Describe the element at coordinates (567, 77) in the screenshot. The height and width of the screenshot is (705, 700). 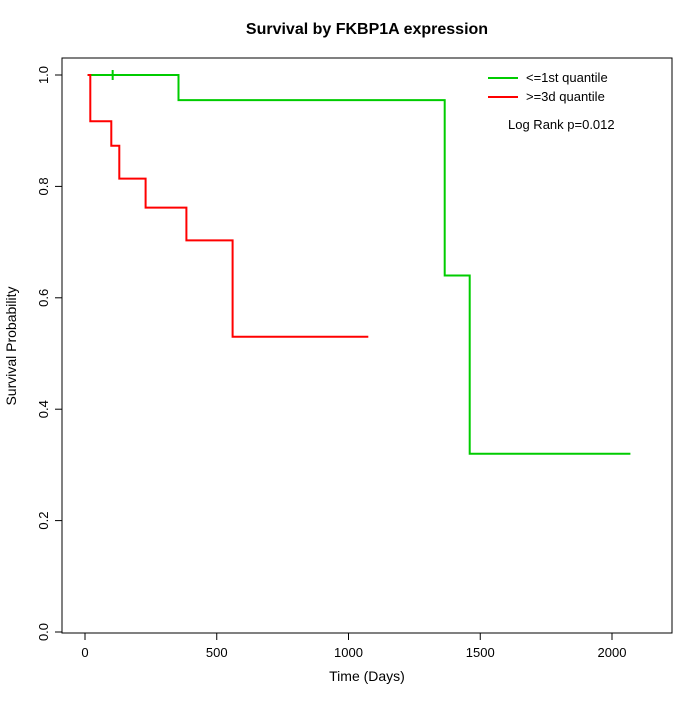
I see `legend-label-first-quantile: <=1st quantile` at that location.